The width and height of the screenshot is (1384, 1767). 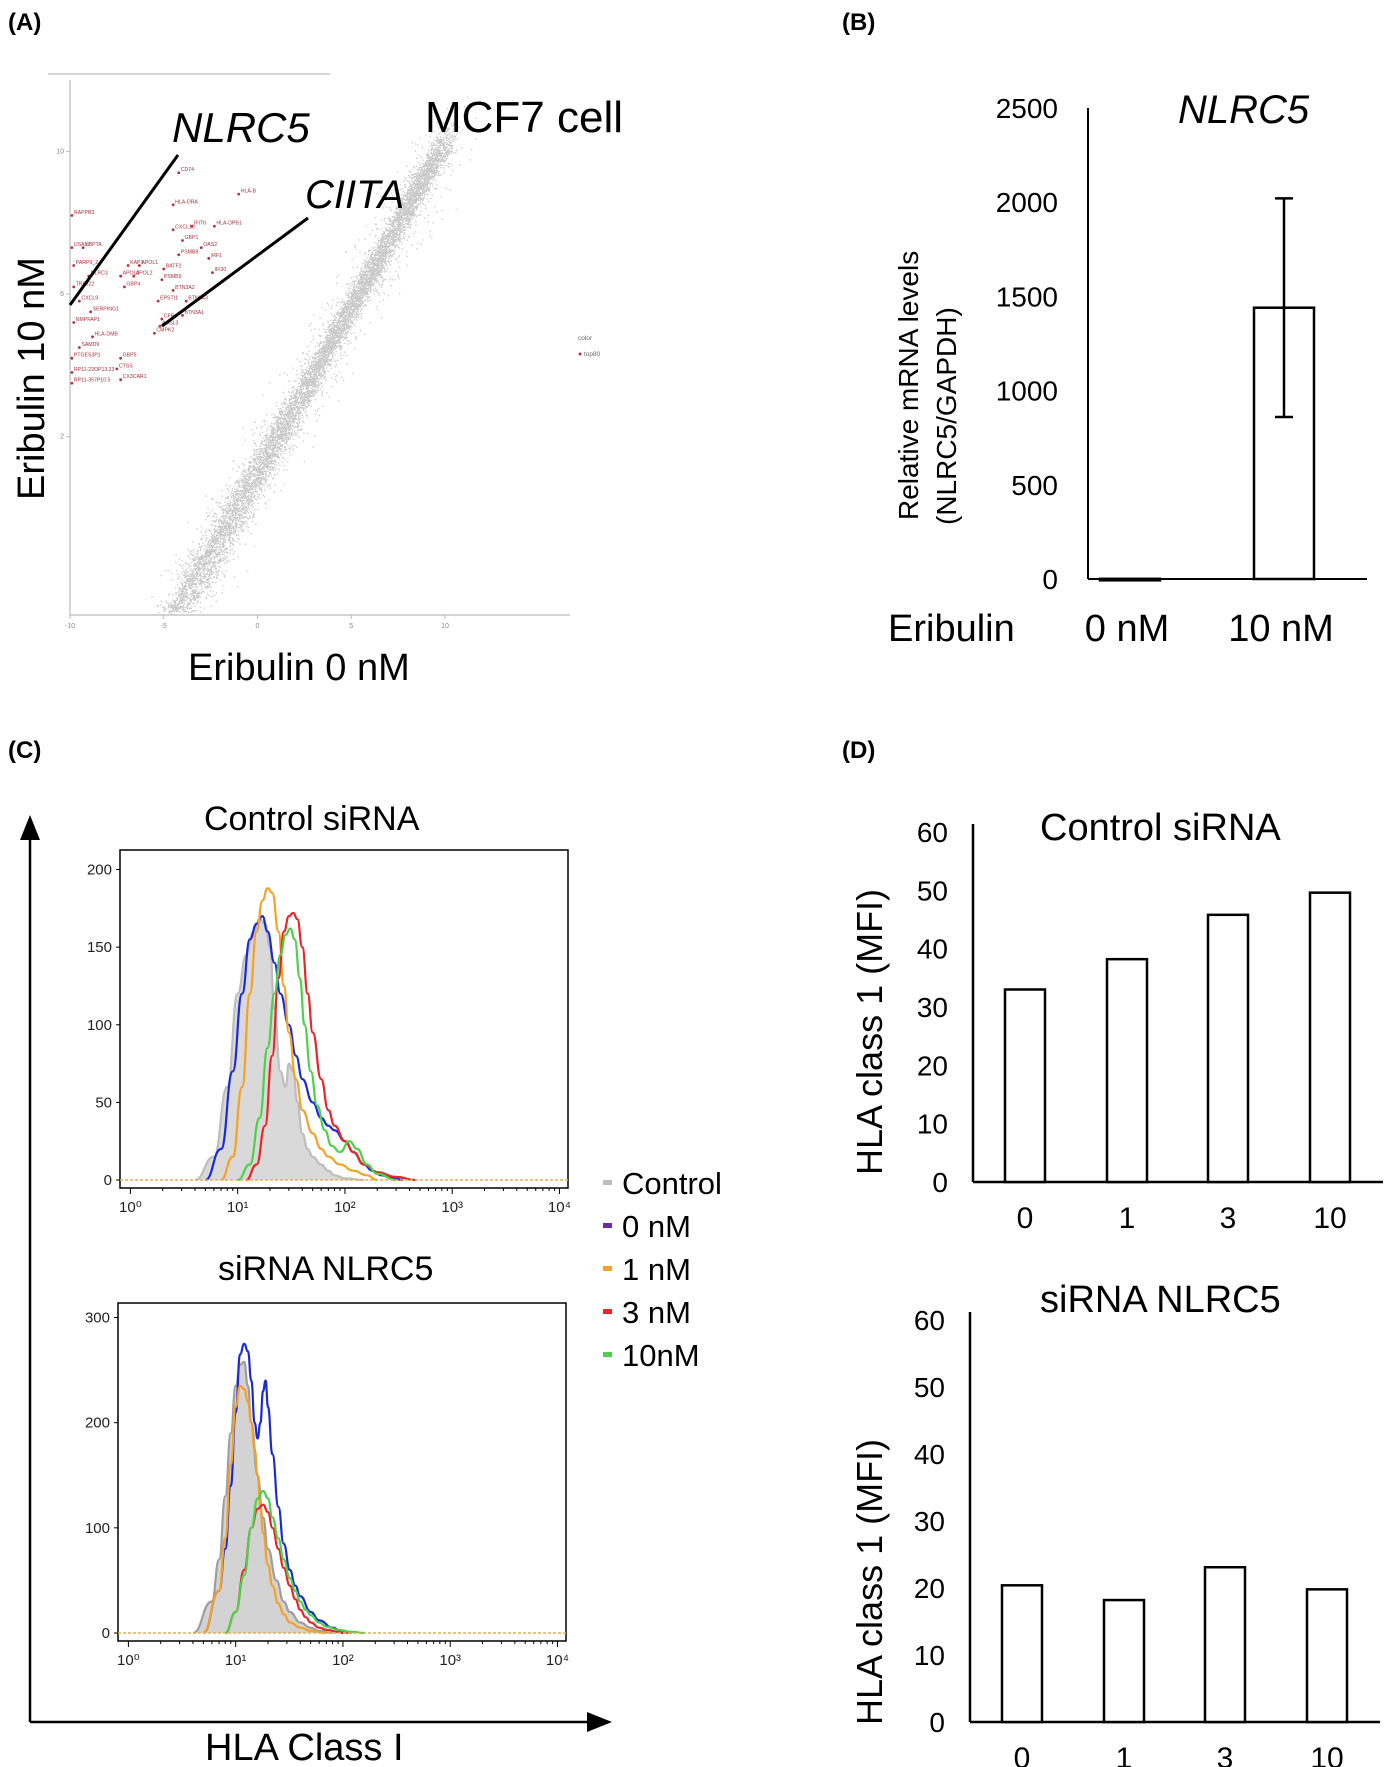 What do you see at coordinates (932, 890) in the screenshot?
I see `y-tick-label: 50` at bounding box center [932, 890].